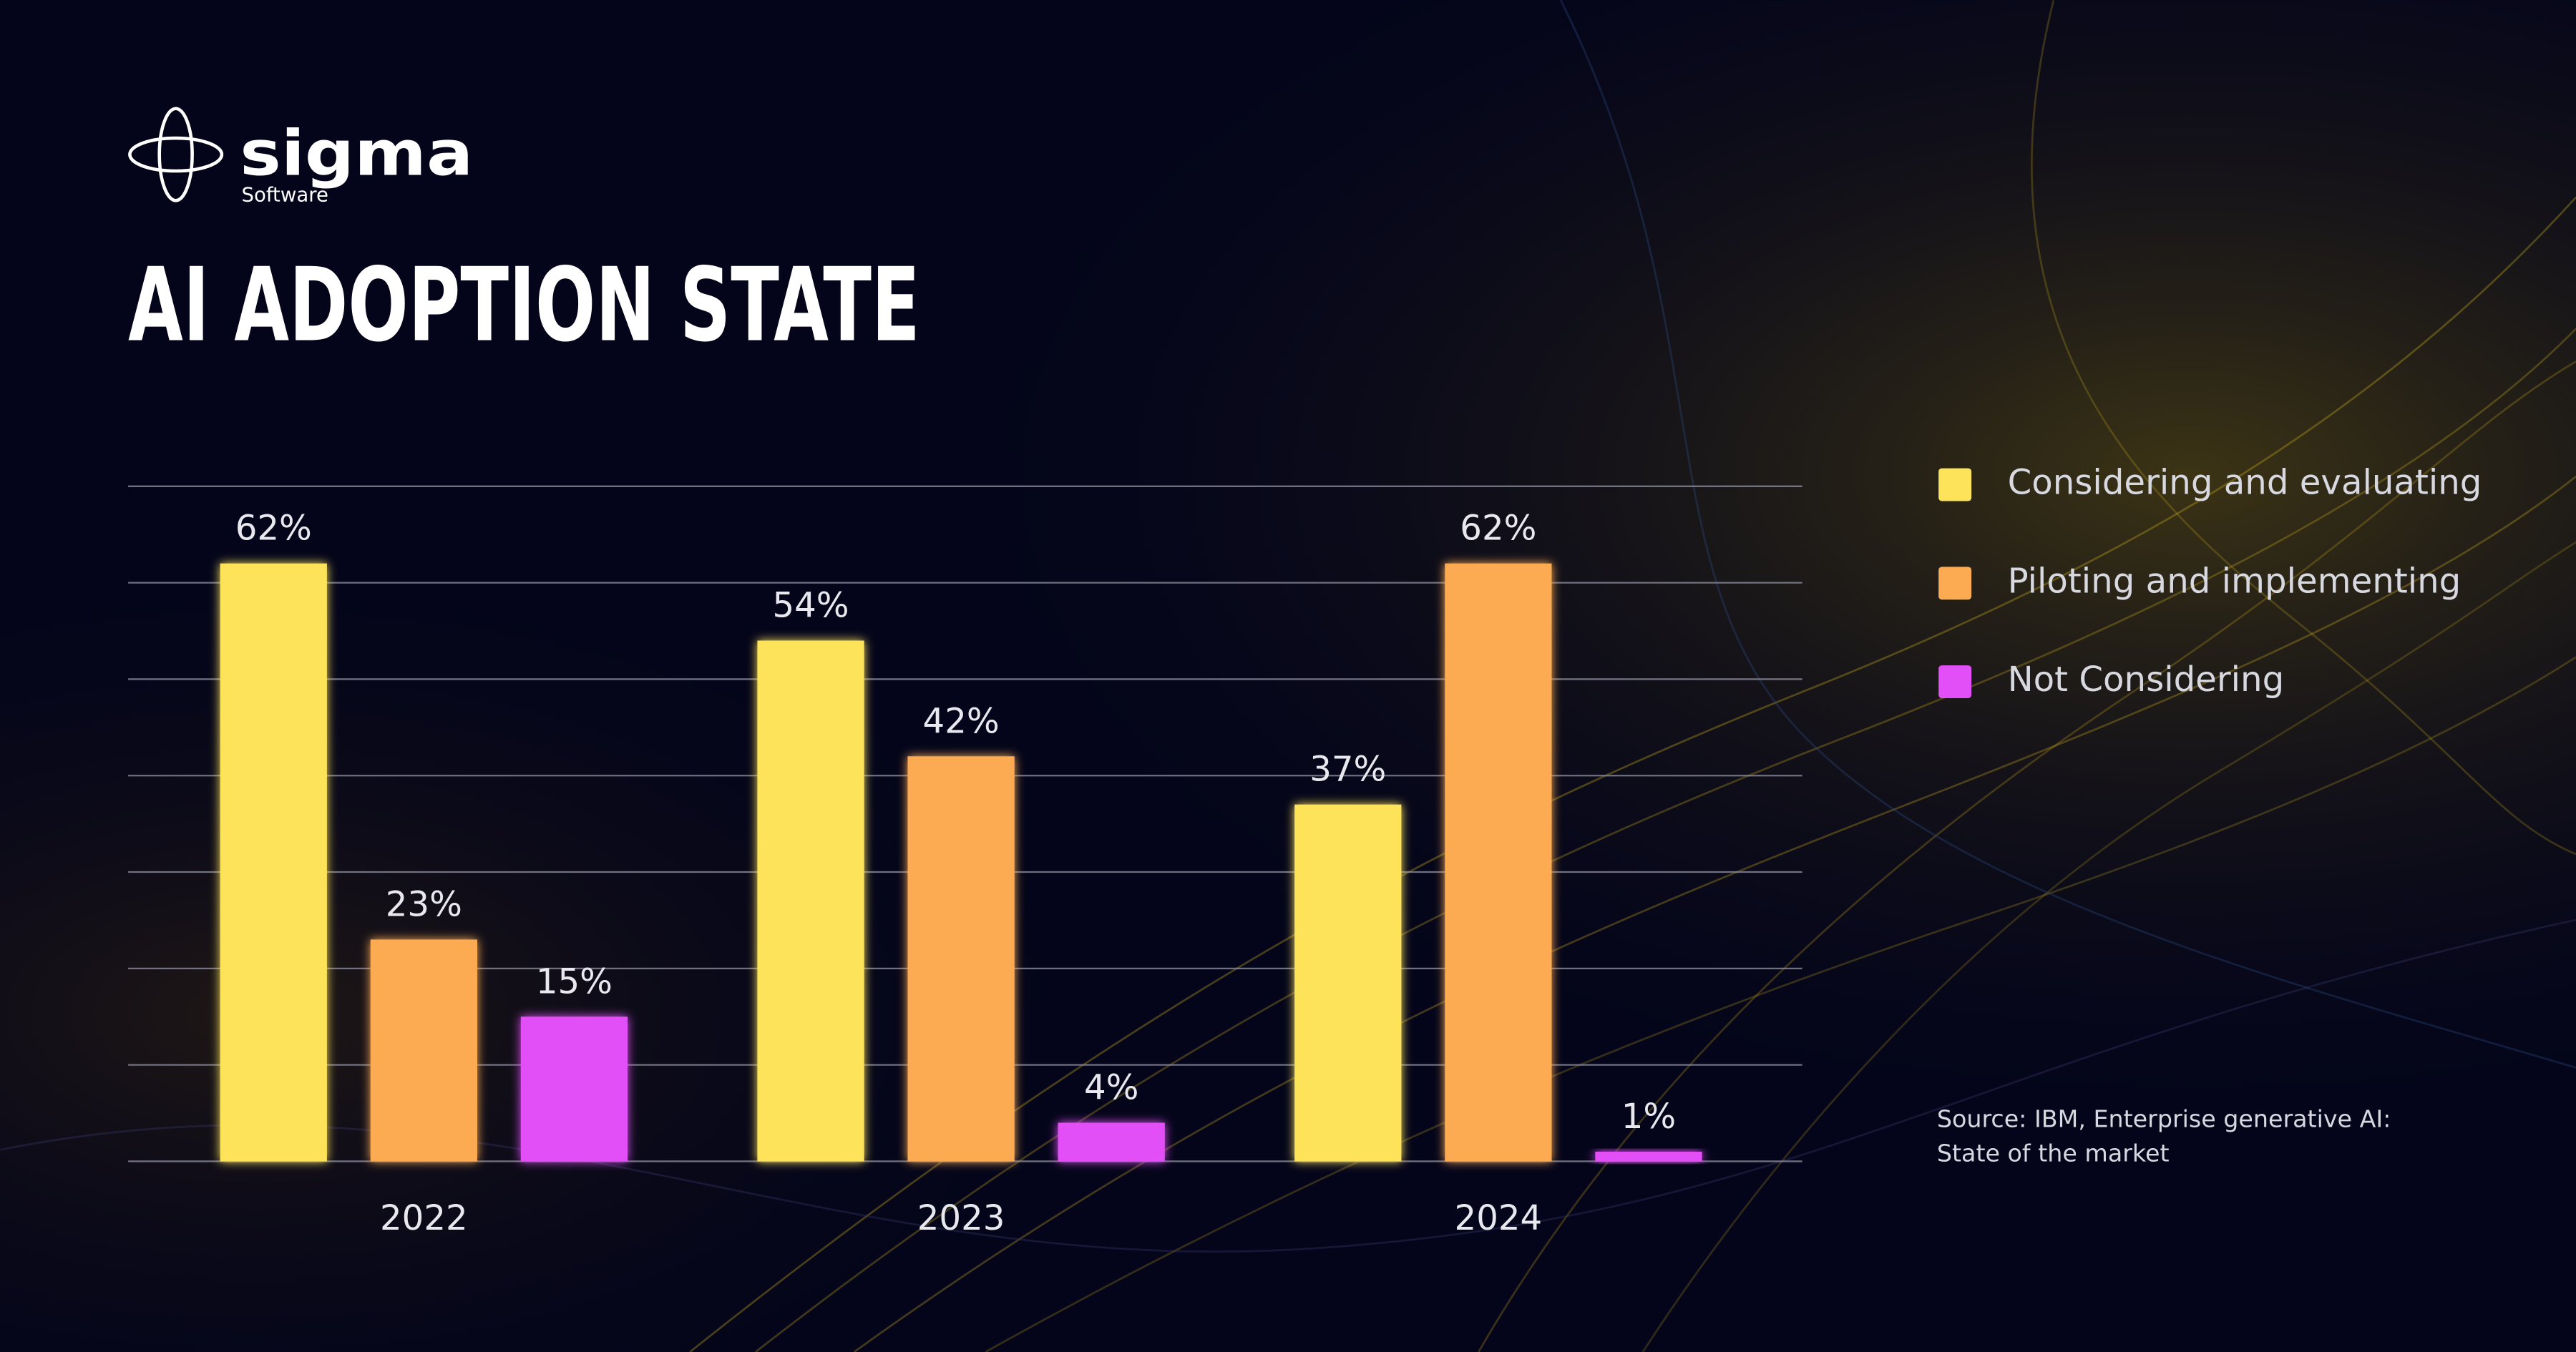  What do you see at coordinates (285, 195) in the screenshot?
I see `brand-tagline: Software` at bounding box center [285, 195].